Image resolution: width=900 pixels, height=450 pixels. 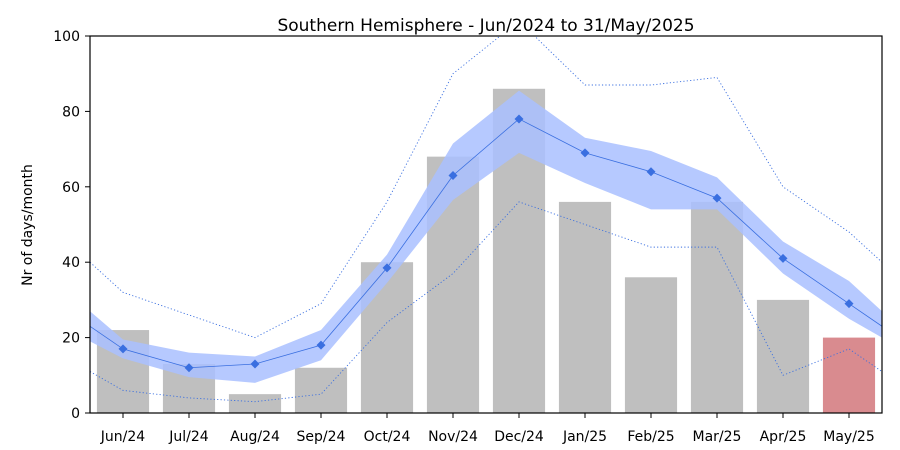 I want to click on x-tick-label: Jul/24, so click(x=188, y=437).